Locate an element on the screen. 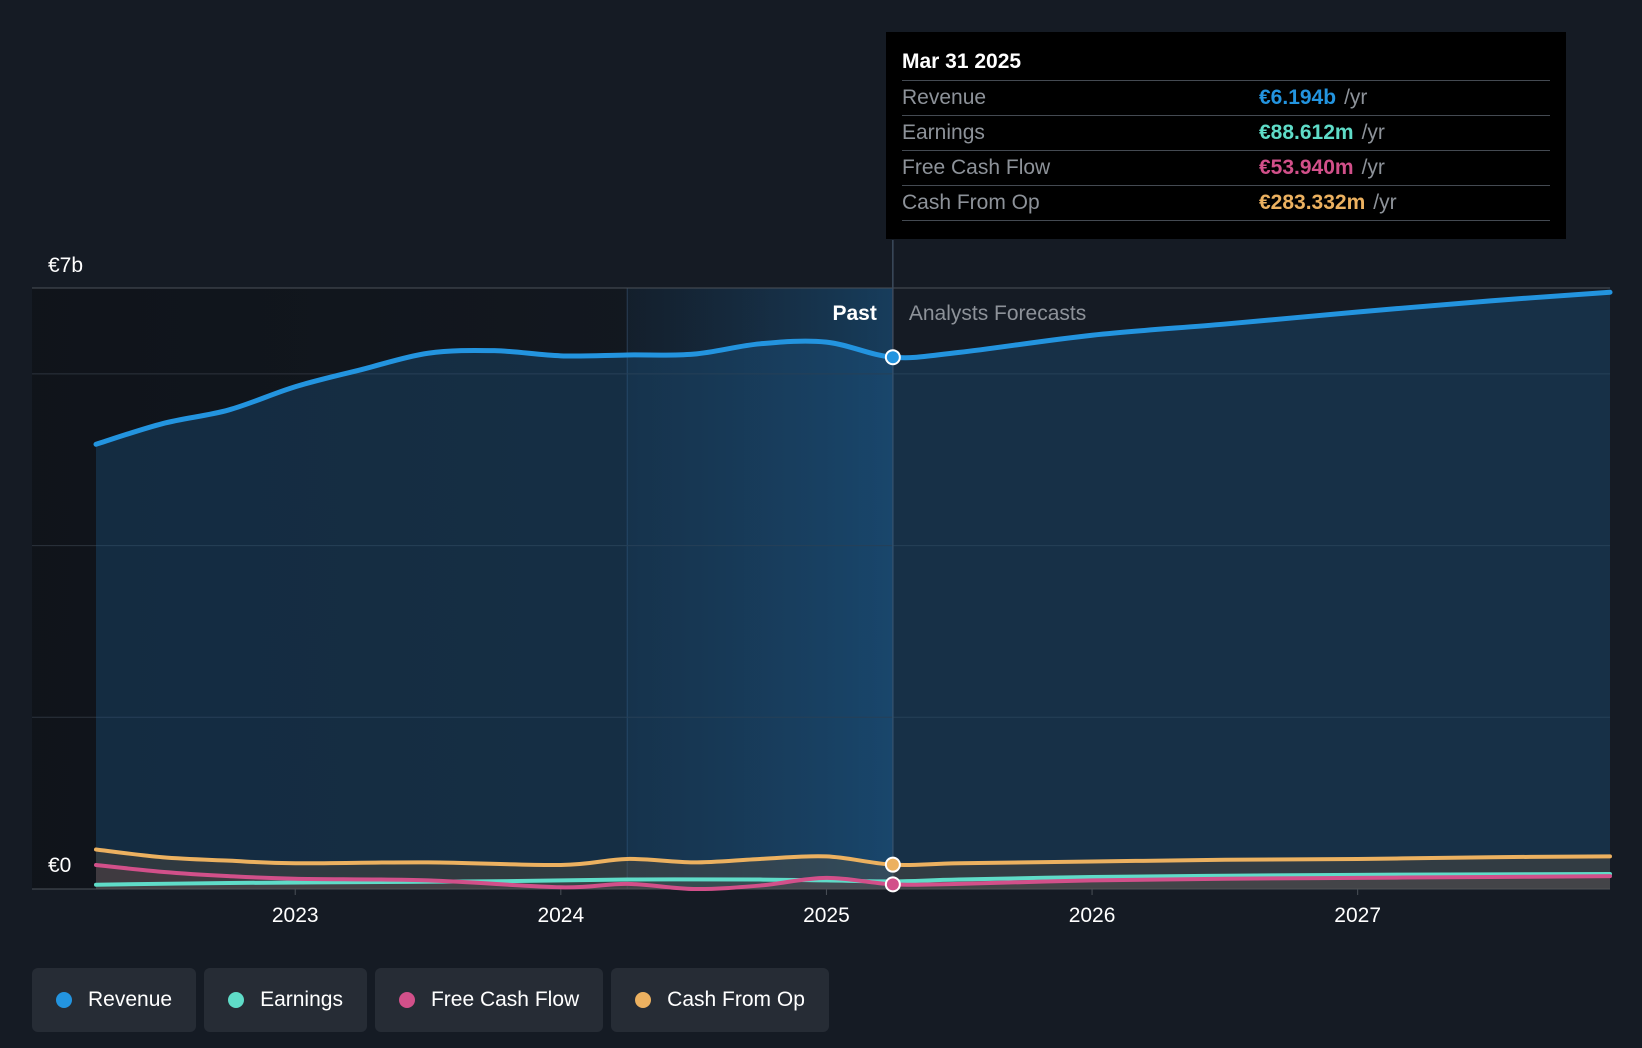 The height and width of the screenshot is (1048, 1642). y-axis-bottom-label: €0 is located at coordinates (59, 865).